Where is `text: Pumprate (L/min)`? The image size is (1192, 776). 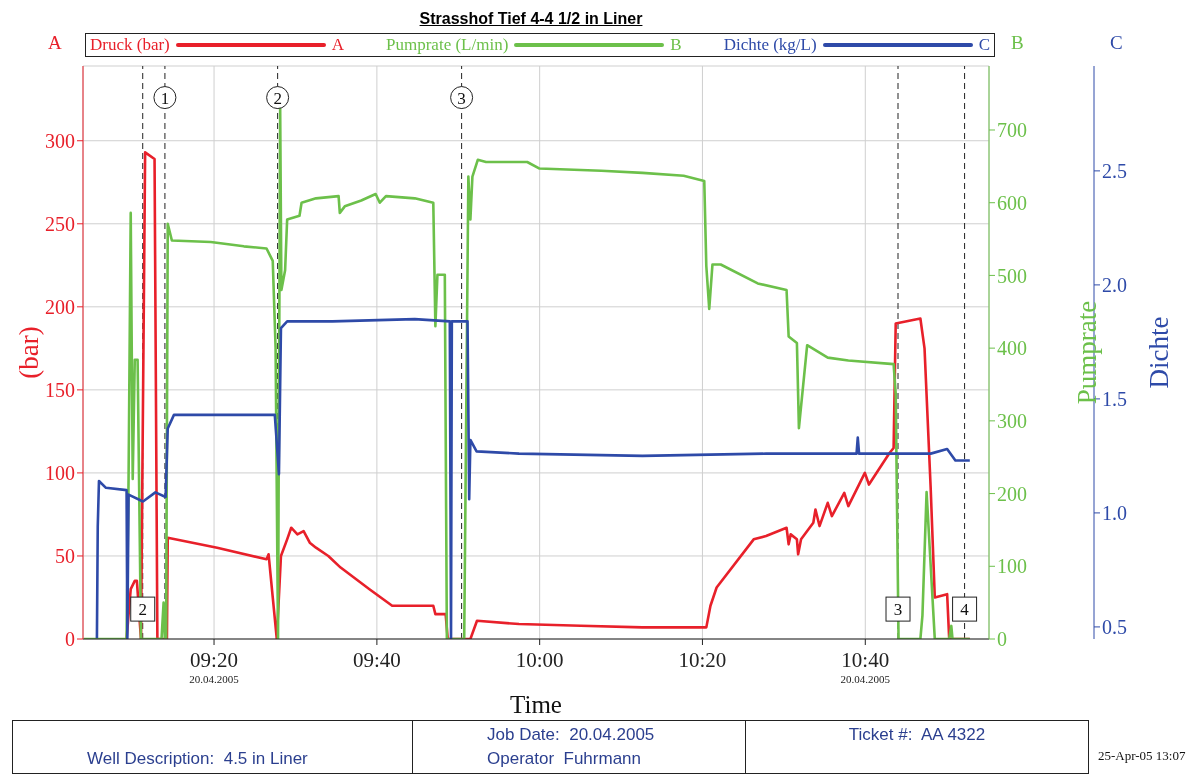
text: Pumprate (L/min) is located at coordinates (447, 45).